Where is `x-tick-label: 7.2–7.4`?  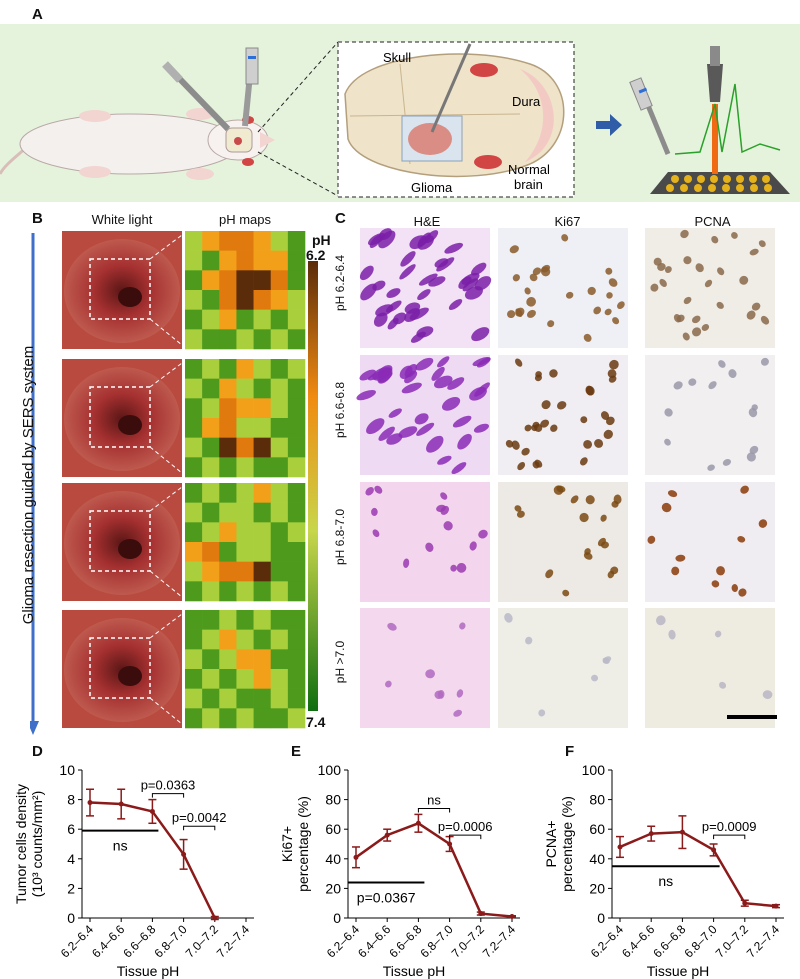 x-tick-label: 7.2–7.4 is located at coordinates (233, 941).